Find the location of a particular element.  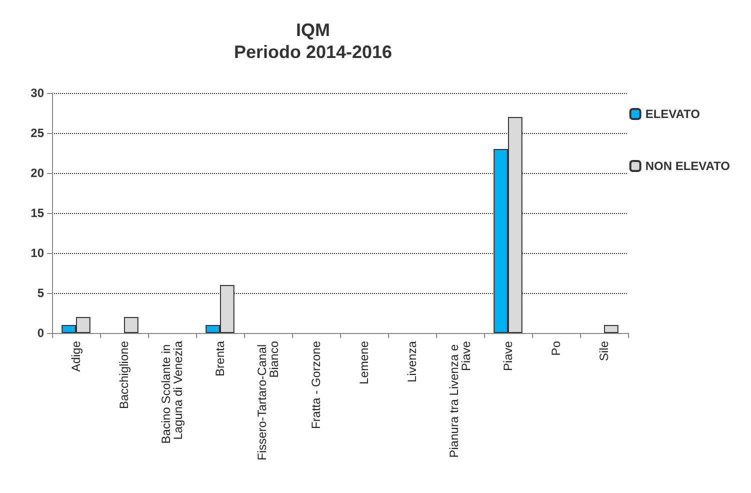

x-tick-label: Livenza is located at coordinates (412, 361).